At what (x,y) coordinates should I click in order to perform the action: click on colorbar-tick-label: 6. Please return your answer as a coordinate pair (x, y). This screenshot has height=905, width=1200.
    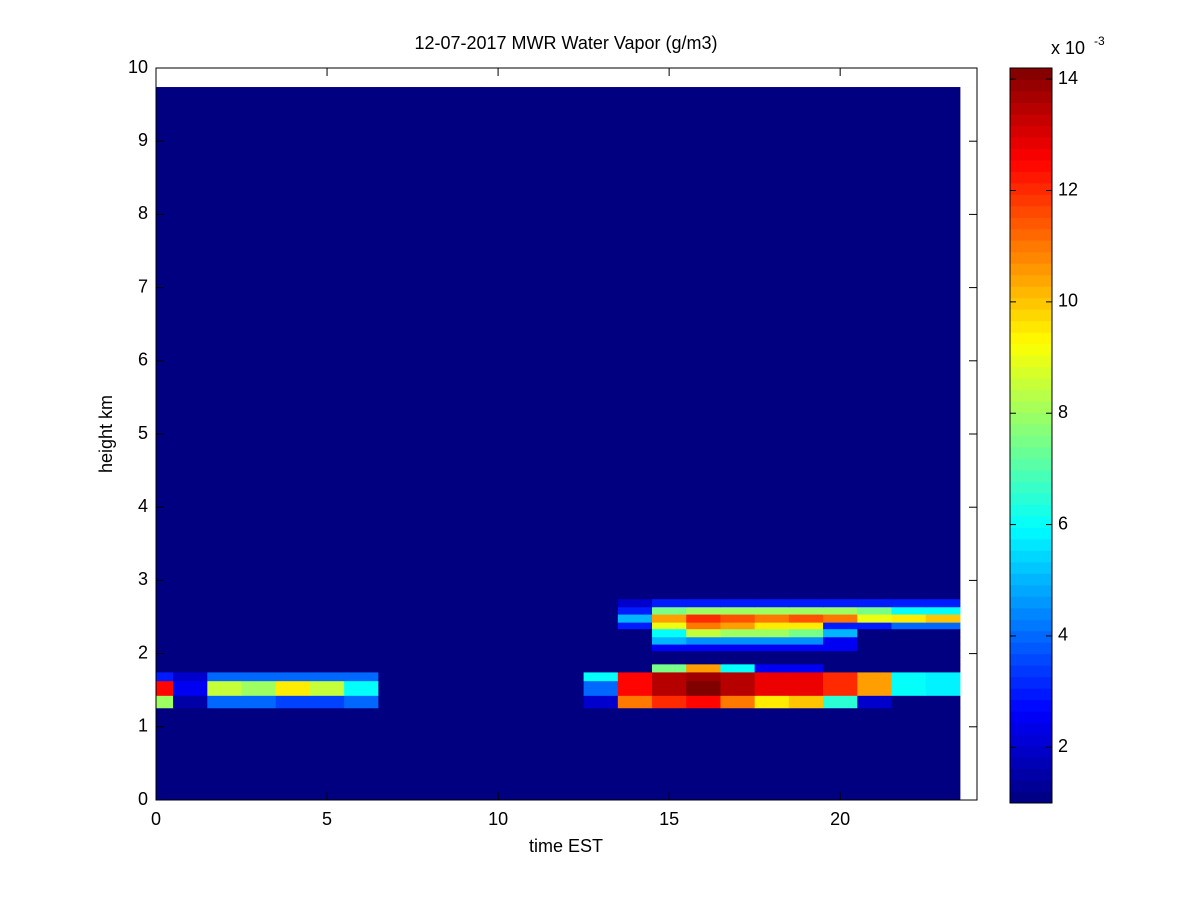
    Looking at the image, I should click on (1063, 523).